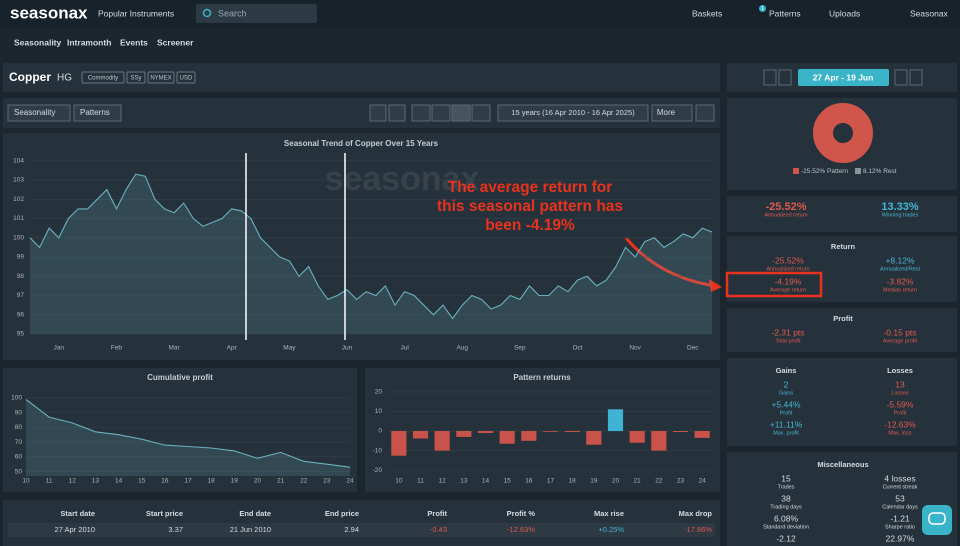 This screenshot has height=546, width=960. I want to click on table-cell: 3.37, so click(175, 529).